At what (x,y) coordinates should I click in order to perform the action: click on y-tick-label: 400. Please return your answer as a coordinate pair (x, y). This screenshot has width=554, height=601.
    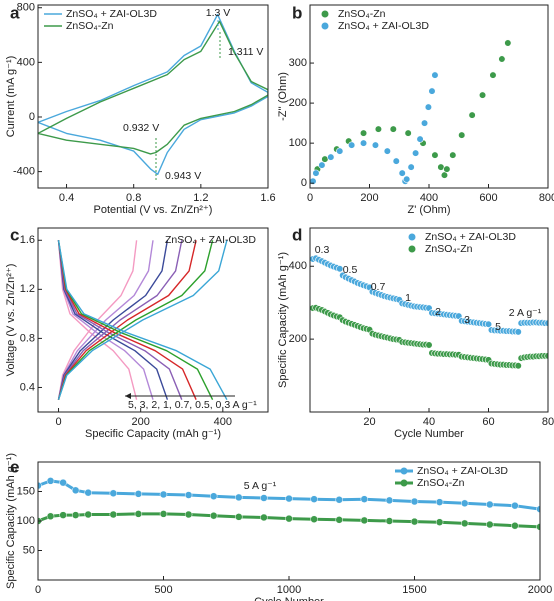
    Looking at the image, I should click on (298, 266).